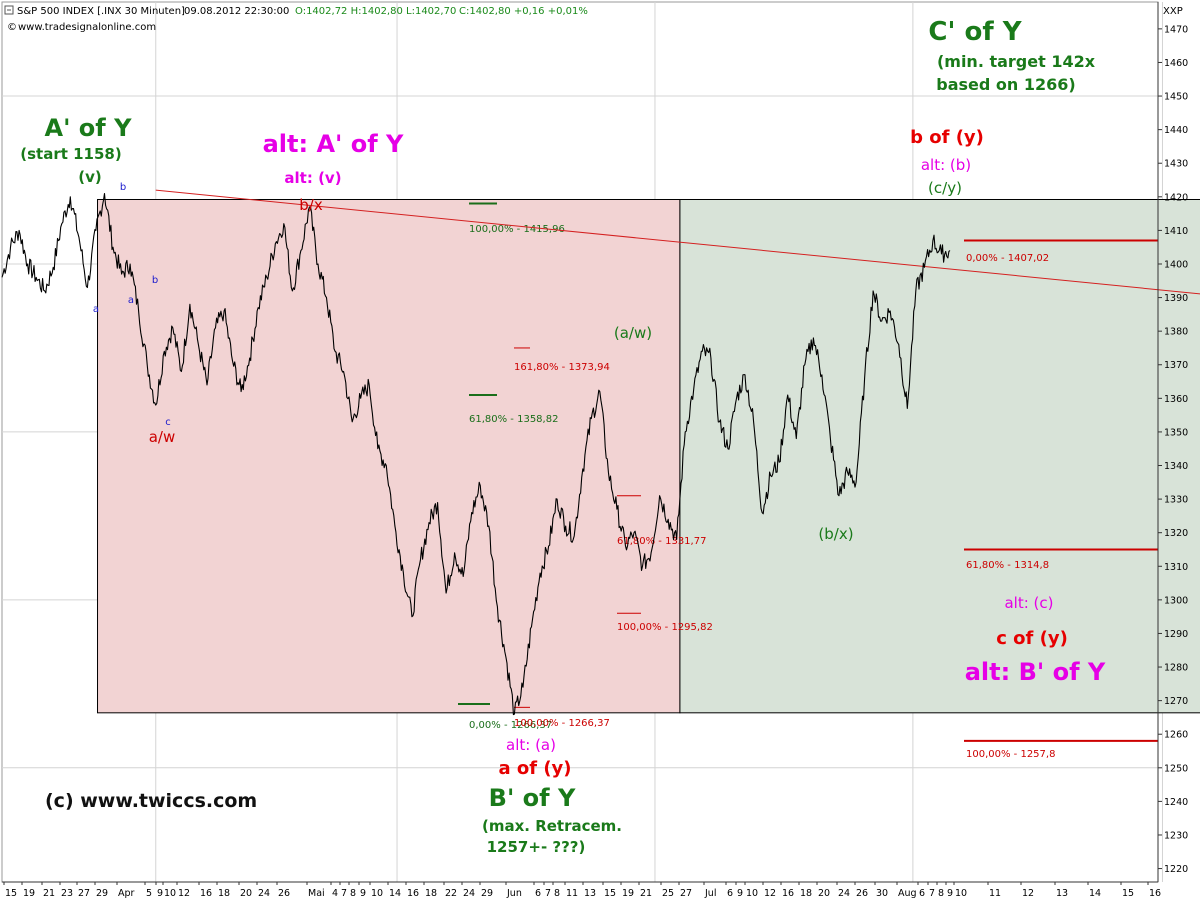 The height and width of the screenshot is (900, 1200). What do you see at coordinates (531, 745) in the screenshot?
I see `wave-label: alt: (a)` at bounding box center [531, 745].